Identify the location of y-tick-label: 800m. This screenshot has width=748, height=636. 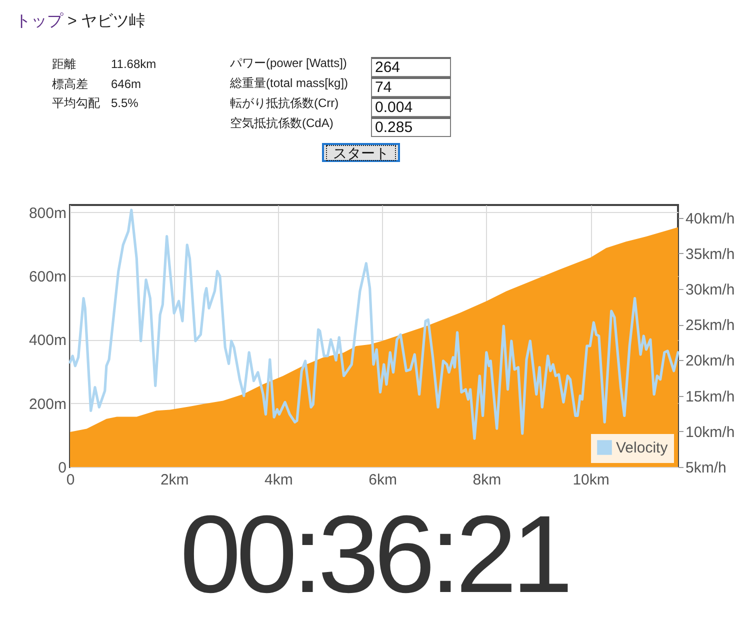
(47, 213).